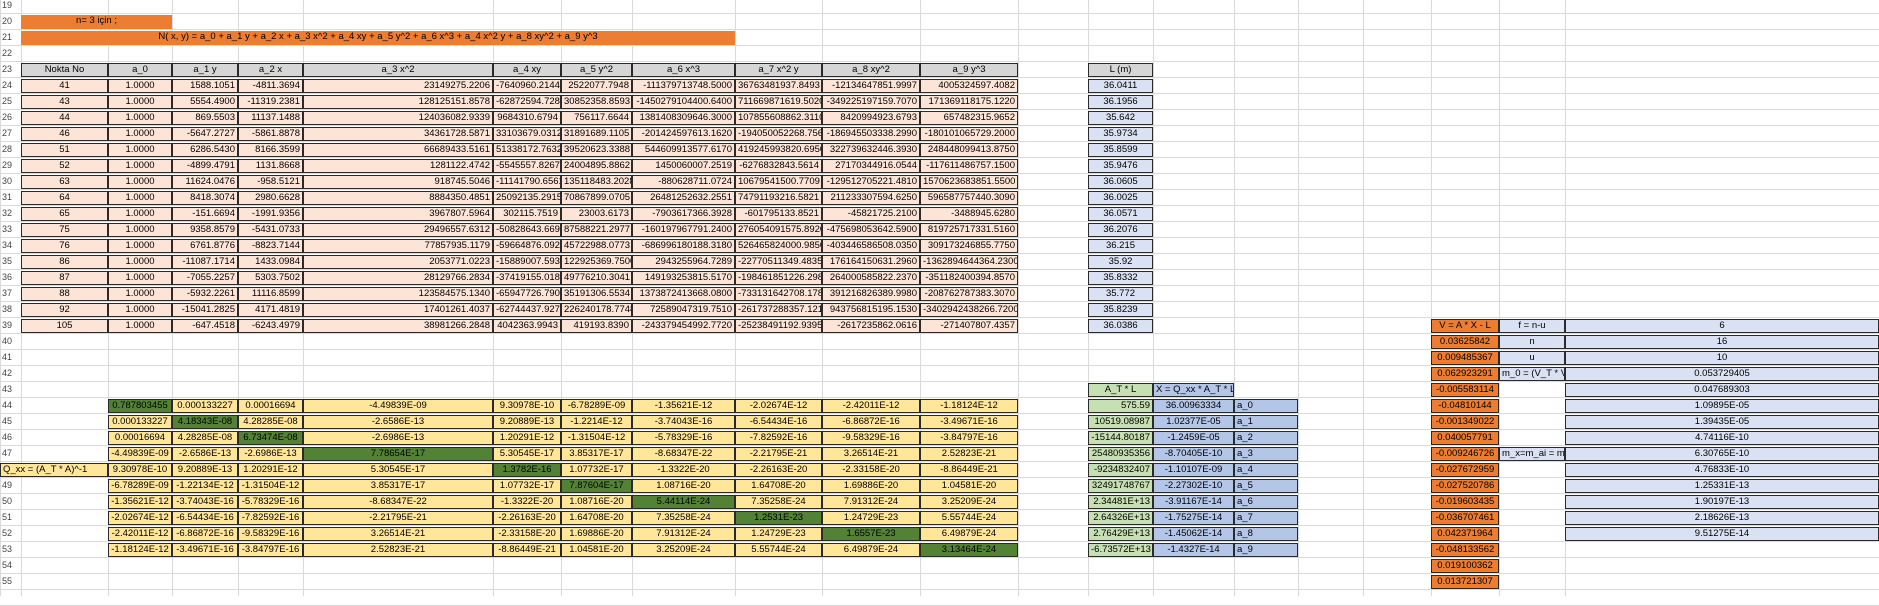 This screenshot has width=1879, height=606. Describe the element at coordinates (596, 550) in the screenshot. I see `qxx-cell: 1.04581E-20` at that location.